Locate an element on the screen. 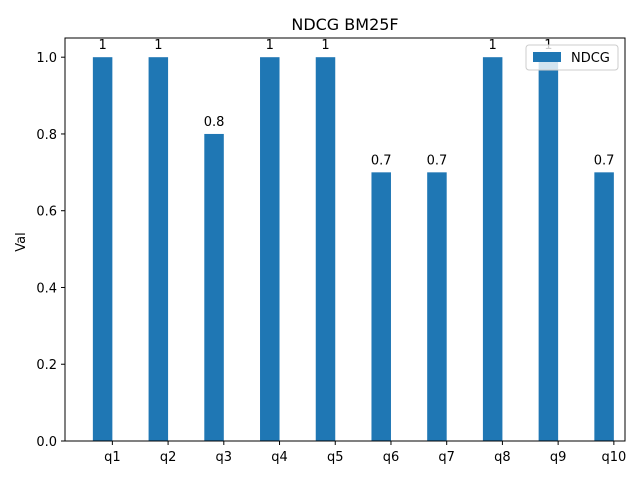 This screenshot has width=640, height=480. bar-q5 is located at coordinates (325, 249).